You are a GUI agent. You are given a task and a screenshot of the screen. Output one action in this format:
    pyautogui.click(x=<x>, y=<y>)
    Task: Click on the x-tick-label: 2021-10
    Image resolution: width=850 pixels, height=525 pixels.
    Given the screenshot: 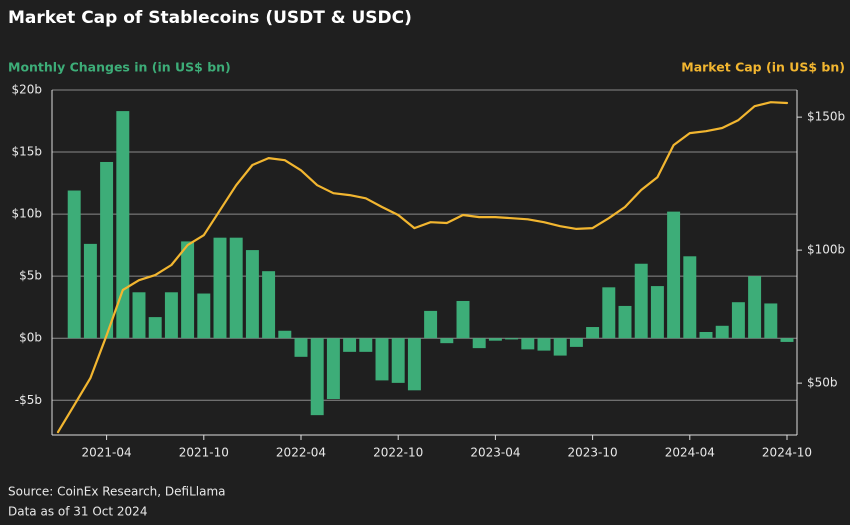 What is the action you would take?
    pyautogui.click(x=204, y=453)
    